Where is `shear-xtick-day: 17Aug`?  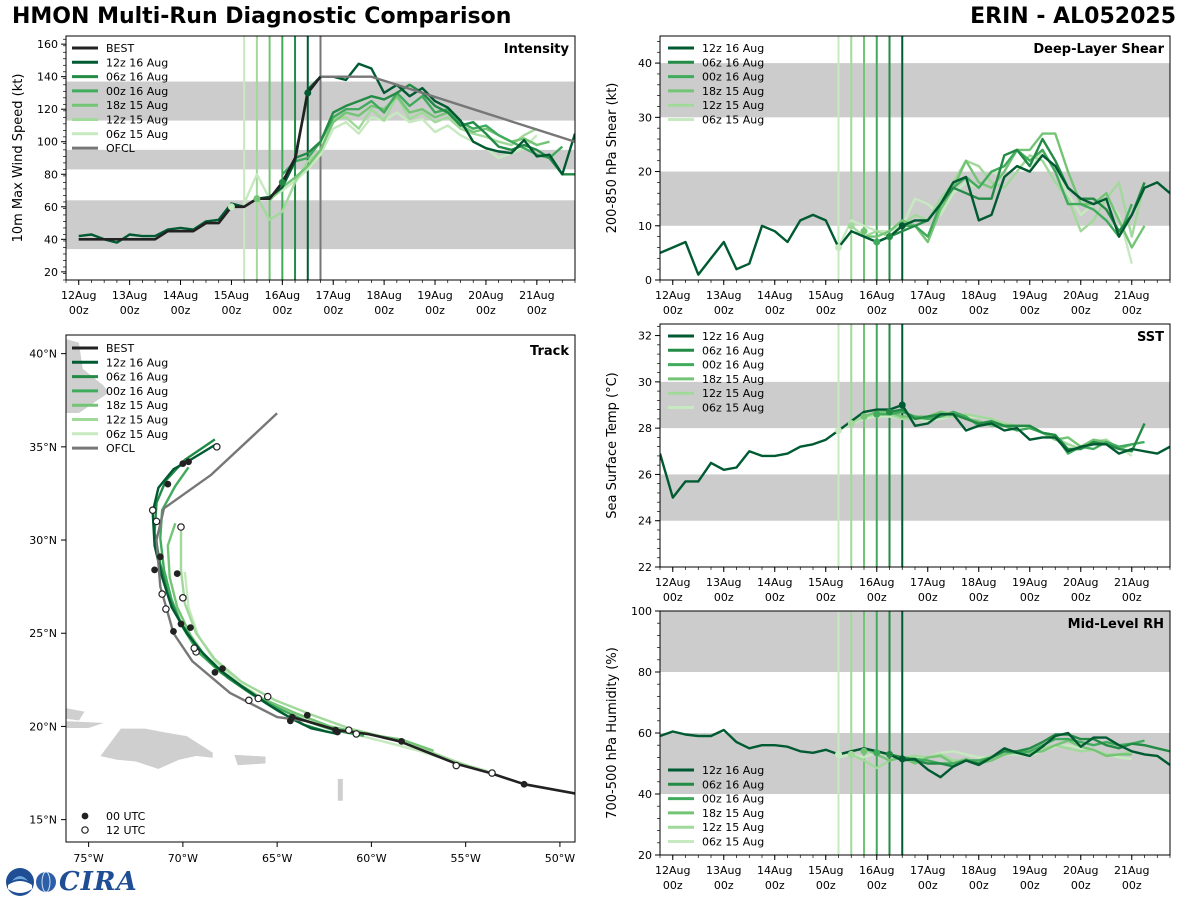 shear-xtick-day: 17Aug is located at coordinates (927, 295).